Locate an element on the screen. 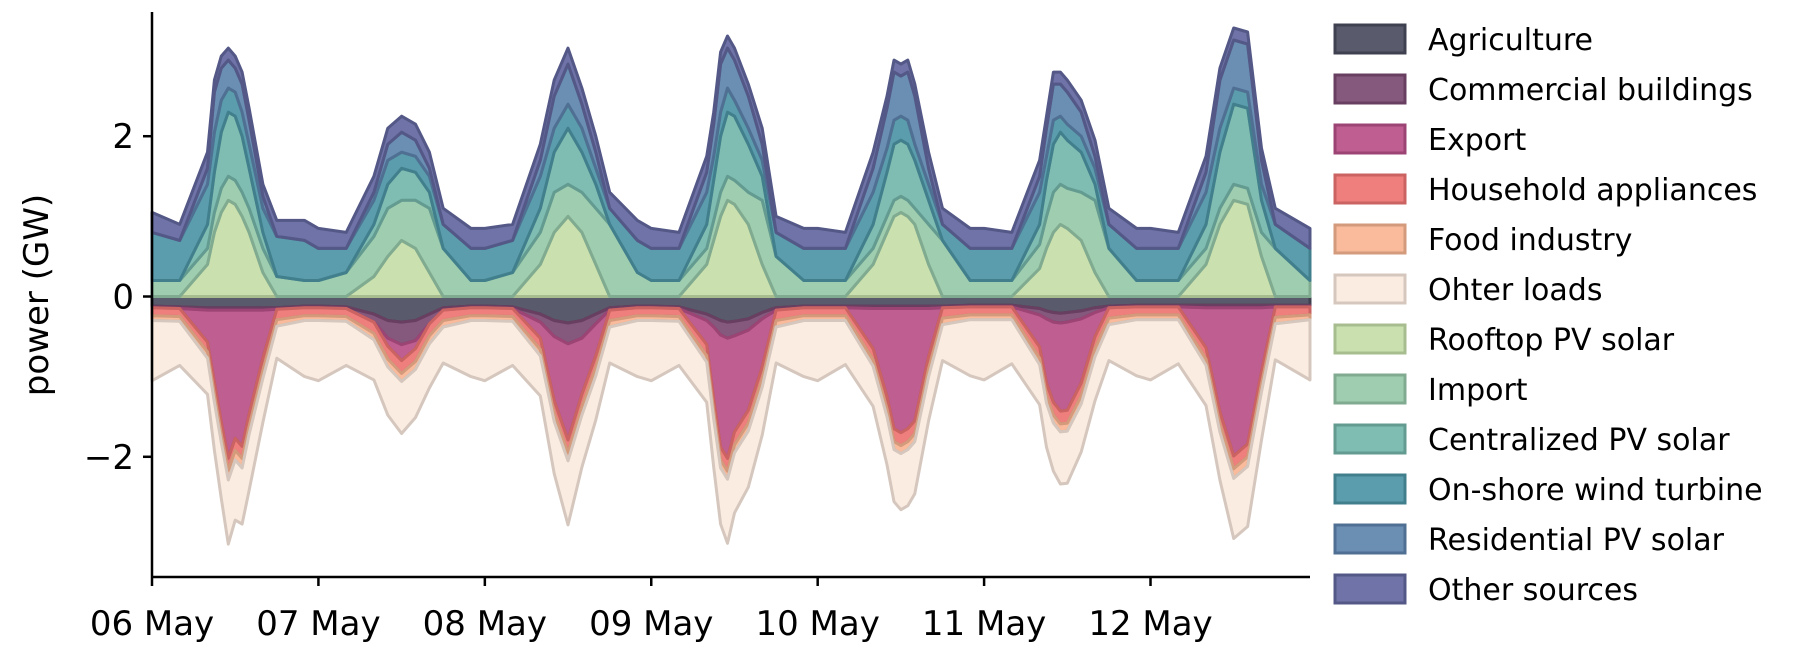 This screenshot has height=664, width=1800. legend-label-agriculture: Agriculture is located at coordinates (1510, 40).